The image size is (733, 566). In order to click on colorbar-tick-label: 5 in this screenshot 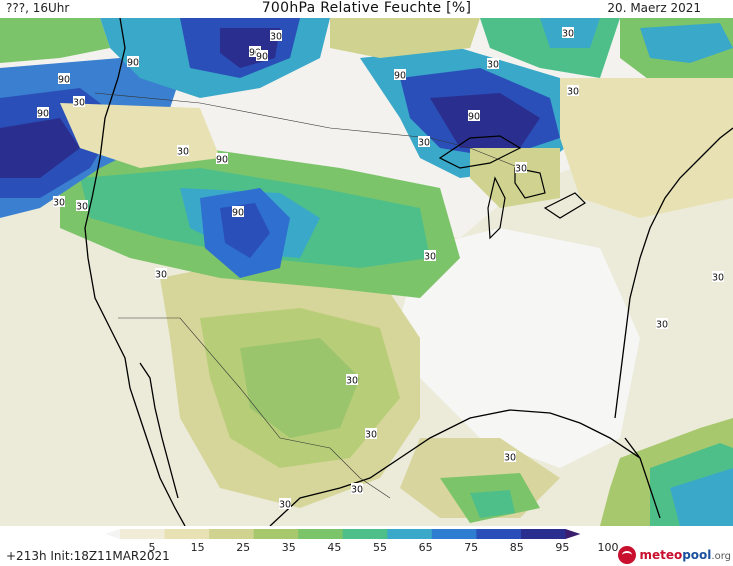, I will do `click(152, 547)`.